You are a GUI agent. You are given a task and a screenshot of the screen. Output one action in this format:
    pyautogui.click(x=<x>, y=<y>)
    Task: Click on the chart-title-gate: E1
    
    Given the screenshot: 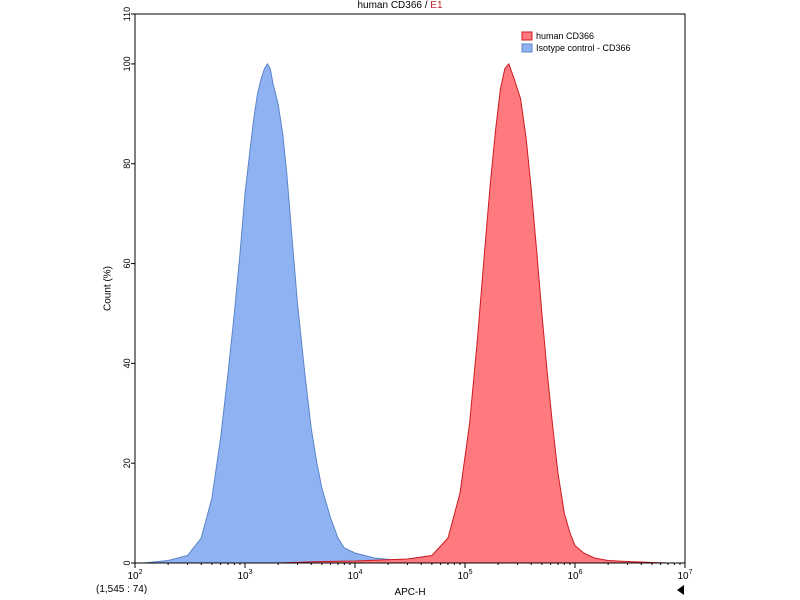 What is the action you would take?
    pyautogui.click(x=436, y=5)
    